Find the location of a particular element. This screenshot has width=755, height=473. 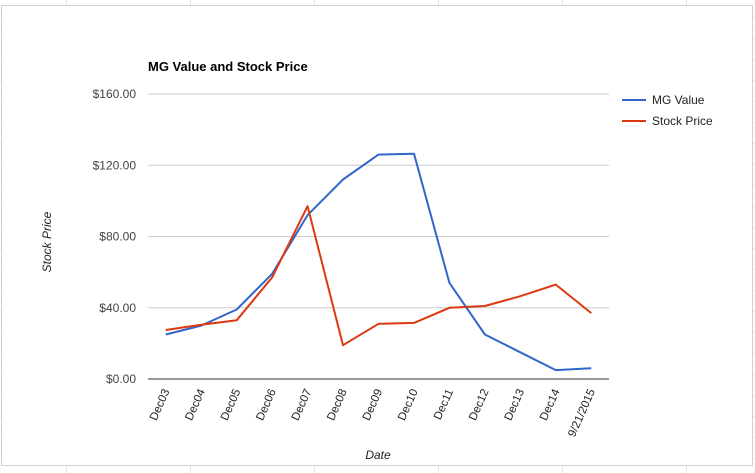

y-tick-label: $0.00 is located at coordinates (121, 379).